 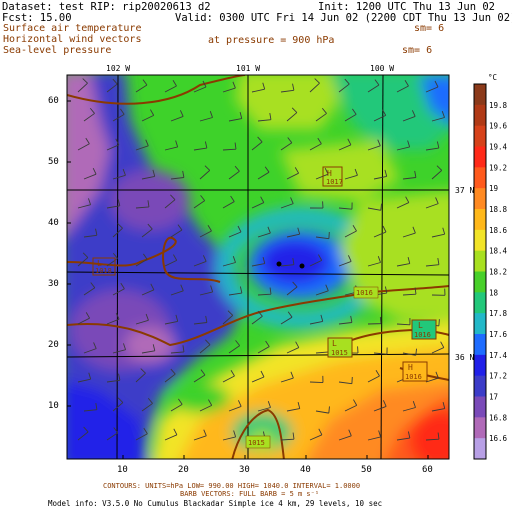 What do you see at coordinates (498, 230) in the screenshot?
I see `colorbar-label: 18.6` at bounding box center [498, 230].